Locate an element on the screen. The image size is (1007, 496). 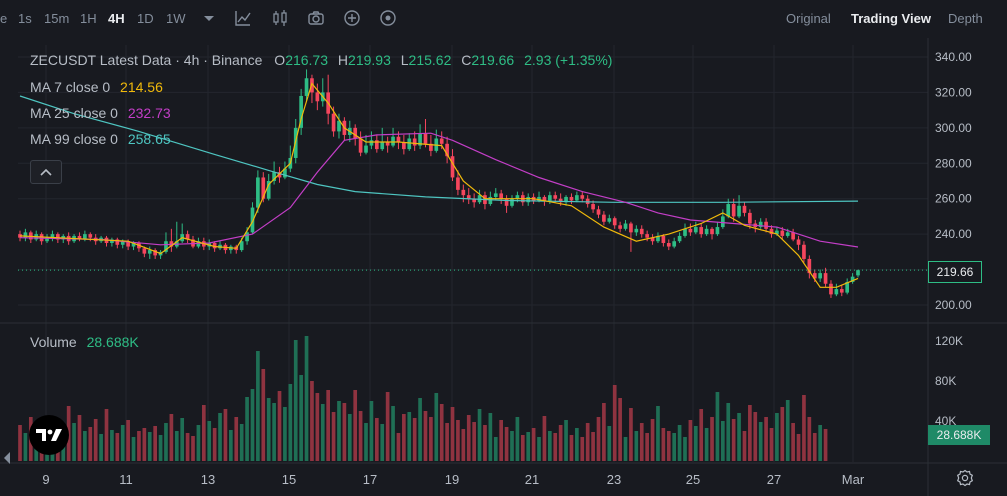
camera-icon is located at coordinates (316, 18).